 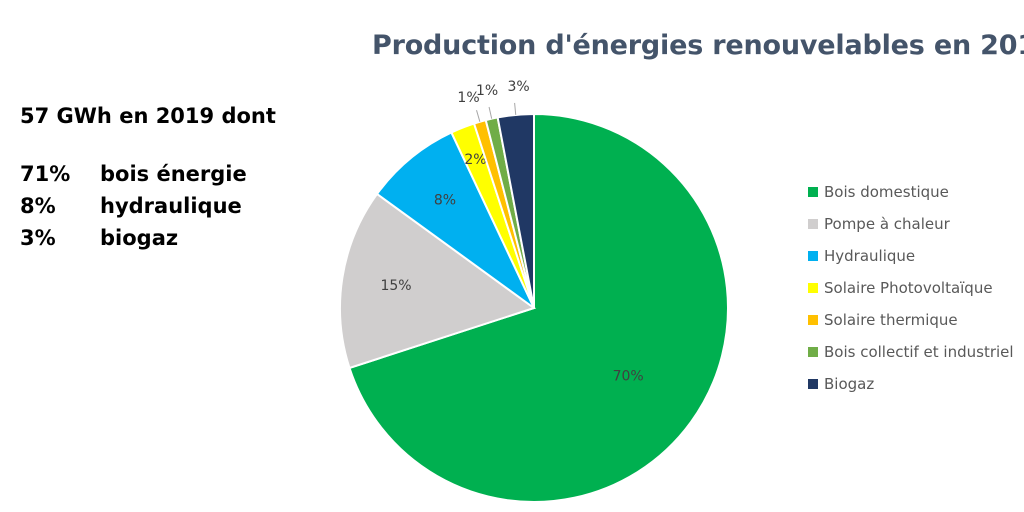 What do you see at coordinates (891, 320) in the screenshot?
I see `legend-label: Solaire thermique` at bounding box center [891, 320].